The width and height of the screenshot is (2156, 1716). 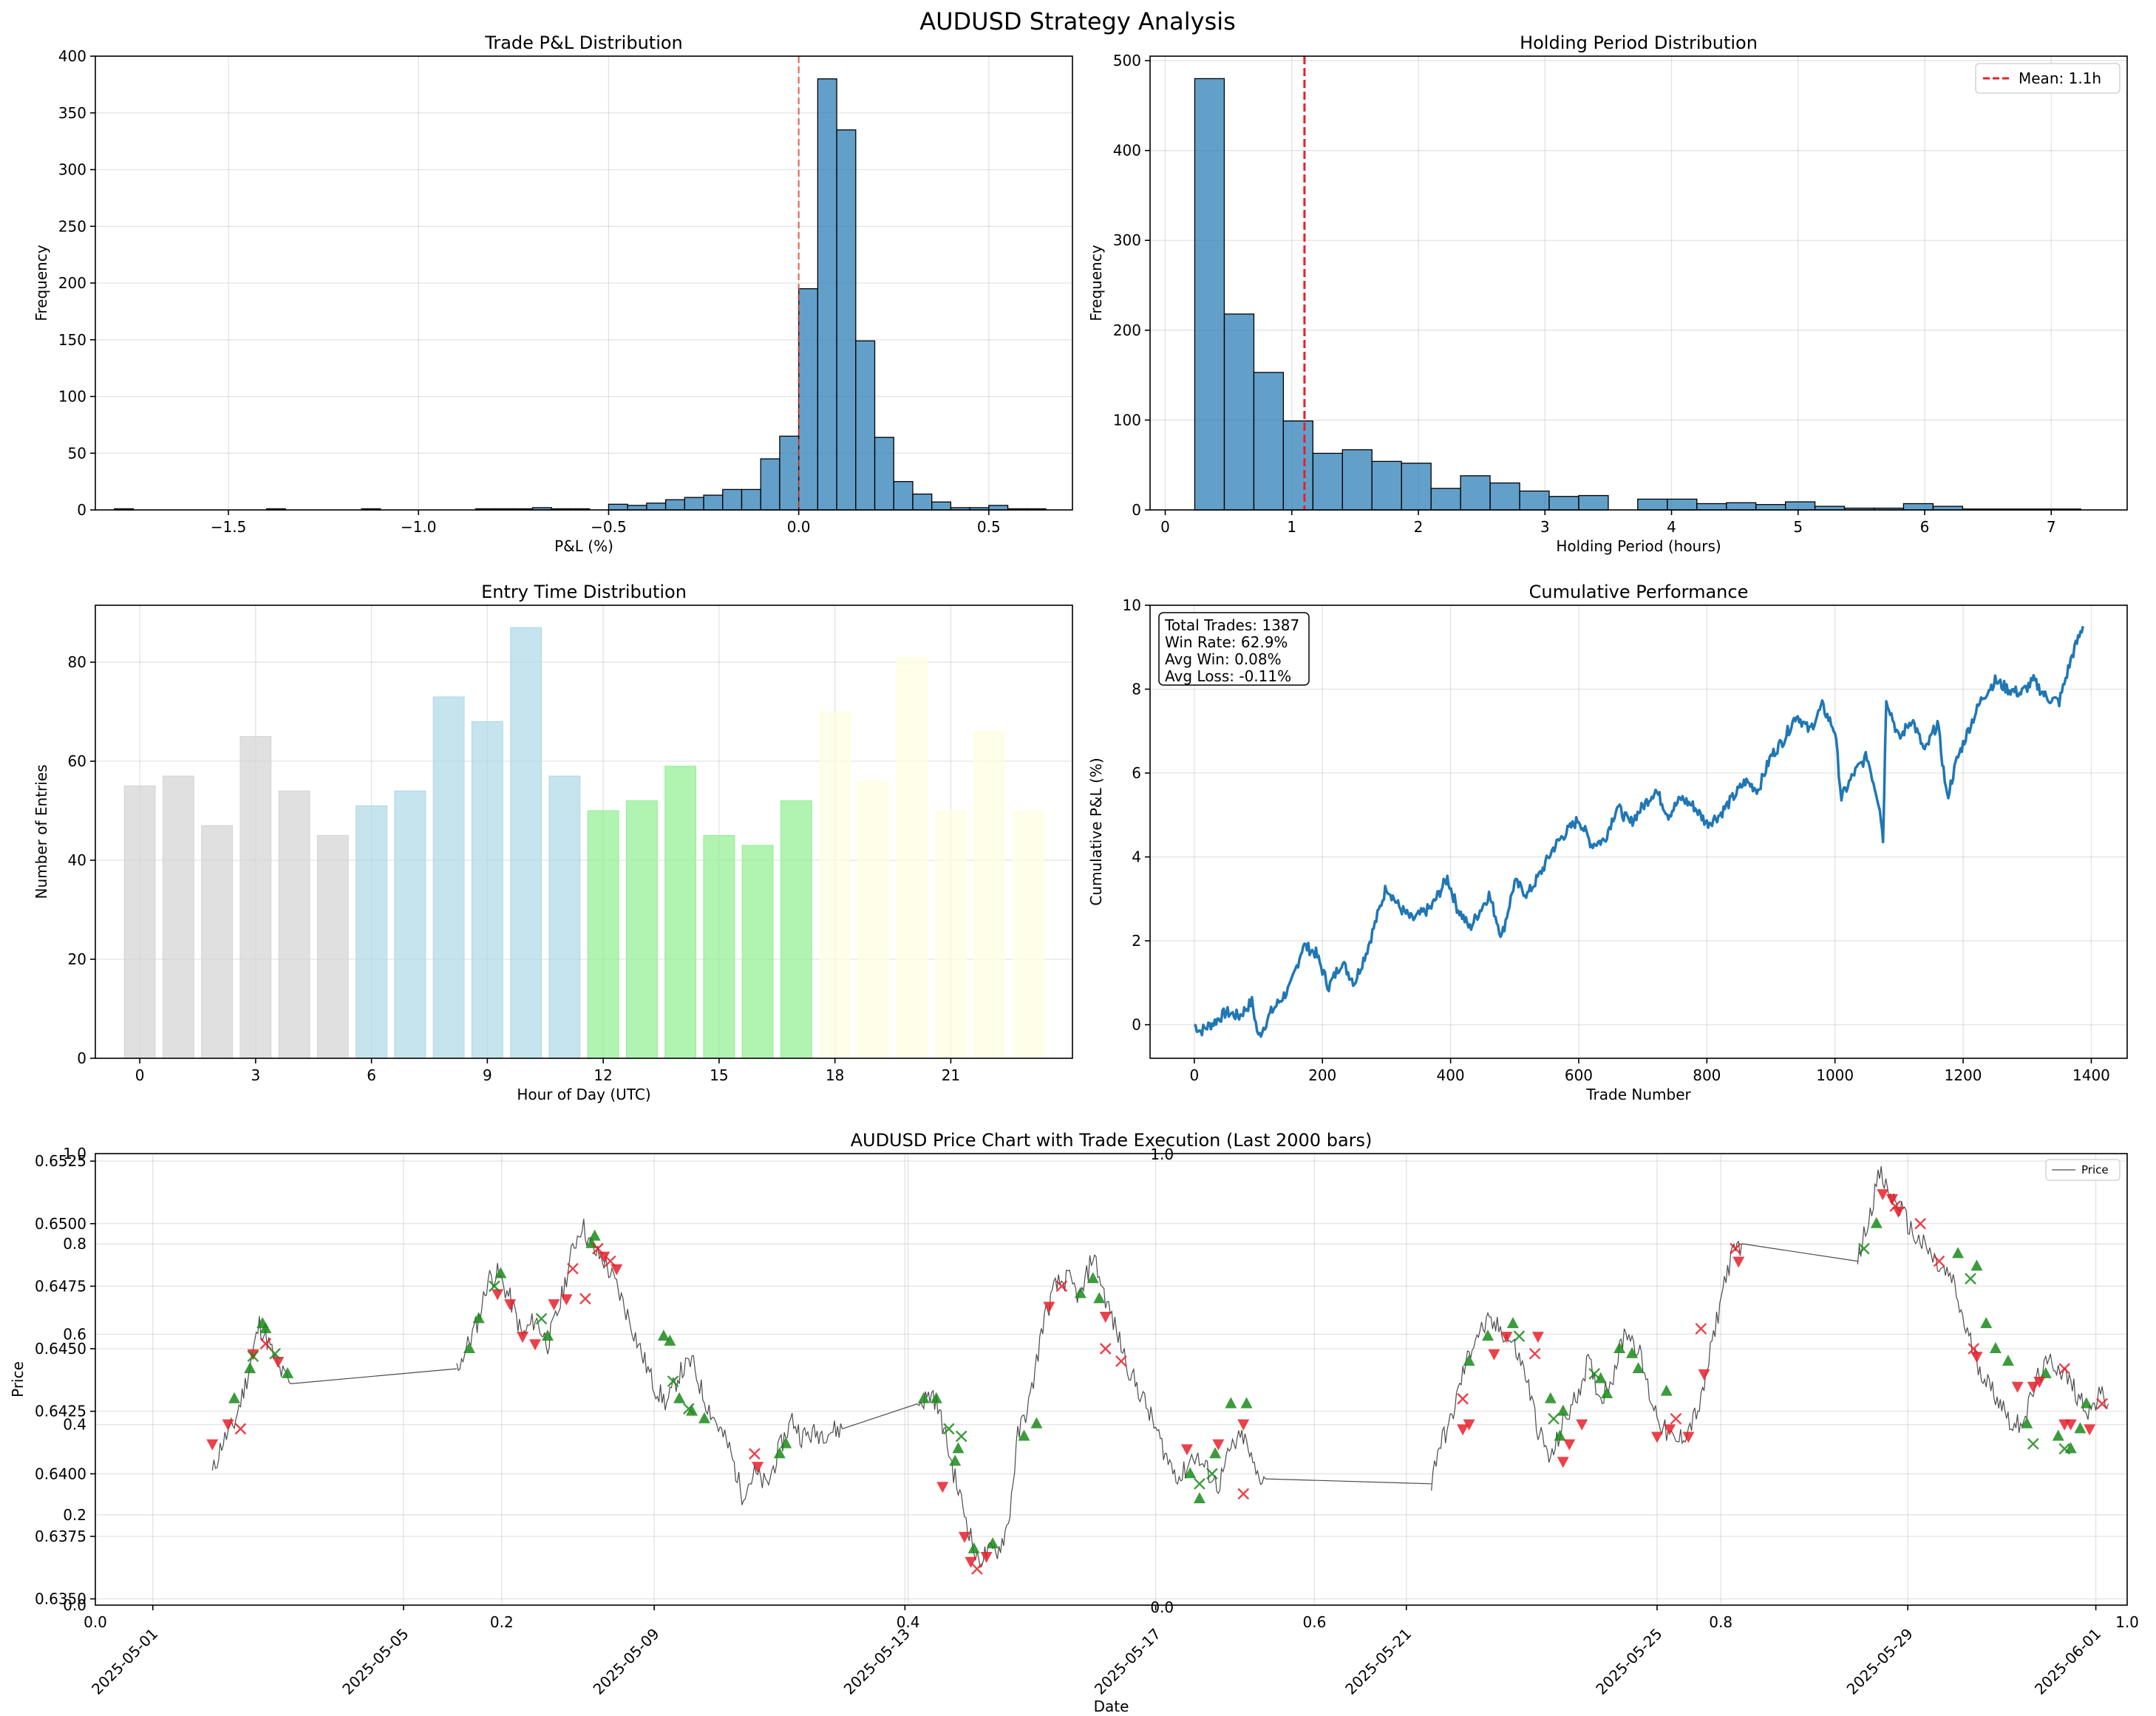 What do you see at coordinates (74, 1334) in the screenshot?
I see `price-phantom-ytick-label: 0.6` at bounding box center [74, 1334].